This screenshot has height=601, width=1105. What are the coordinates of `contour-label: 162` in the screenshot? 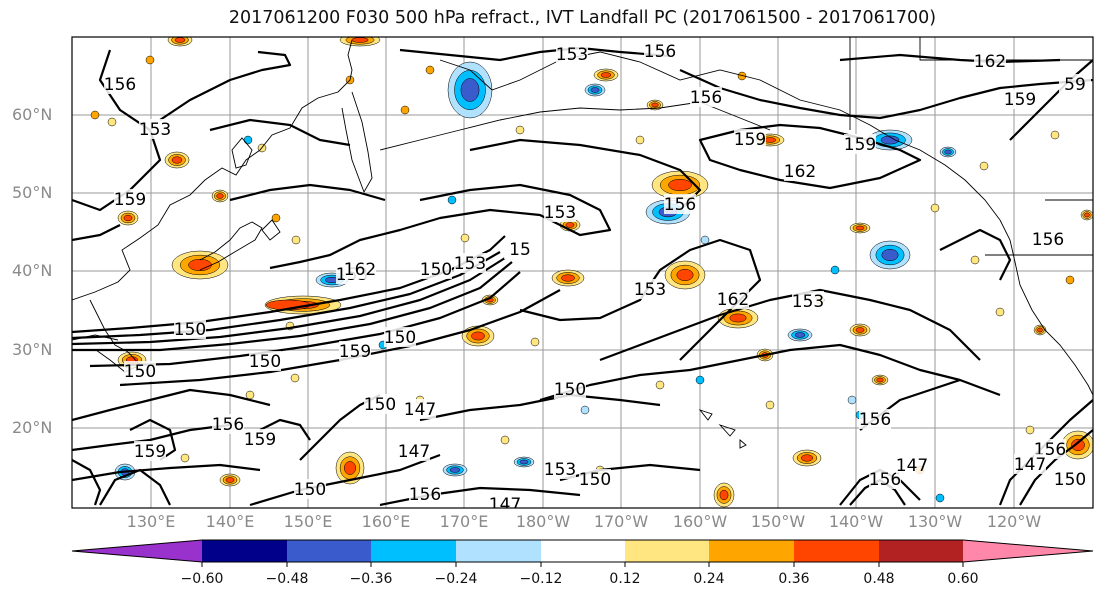 It's located at (733, 300).